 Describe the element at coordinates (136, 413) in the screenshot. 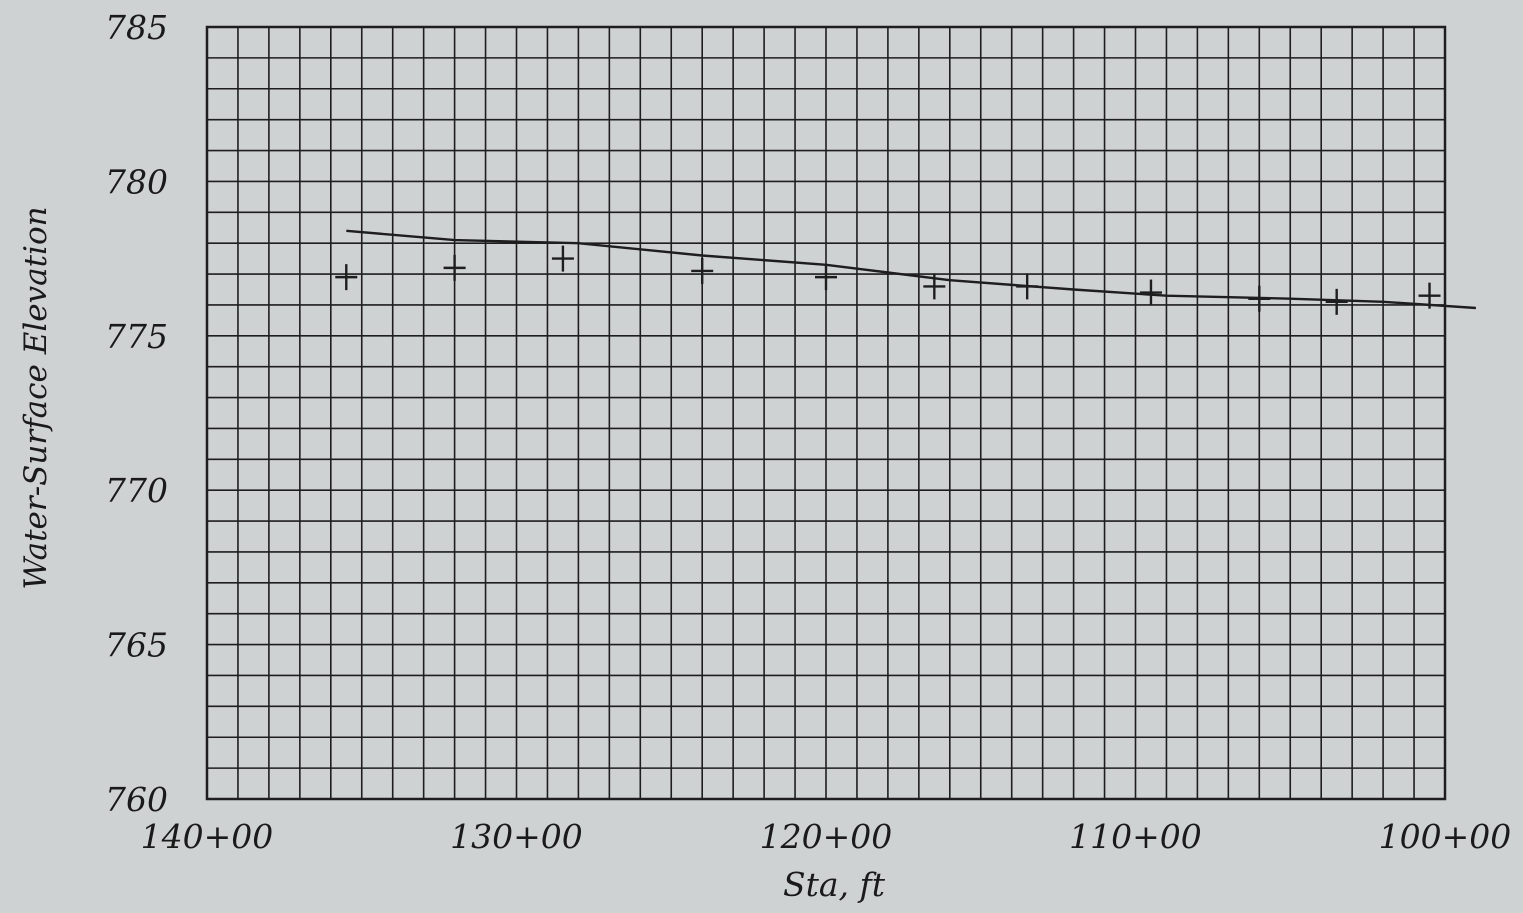

I see `y-tick-labels: 785 780 775 770 765 760` at that location.